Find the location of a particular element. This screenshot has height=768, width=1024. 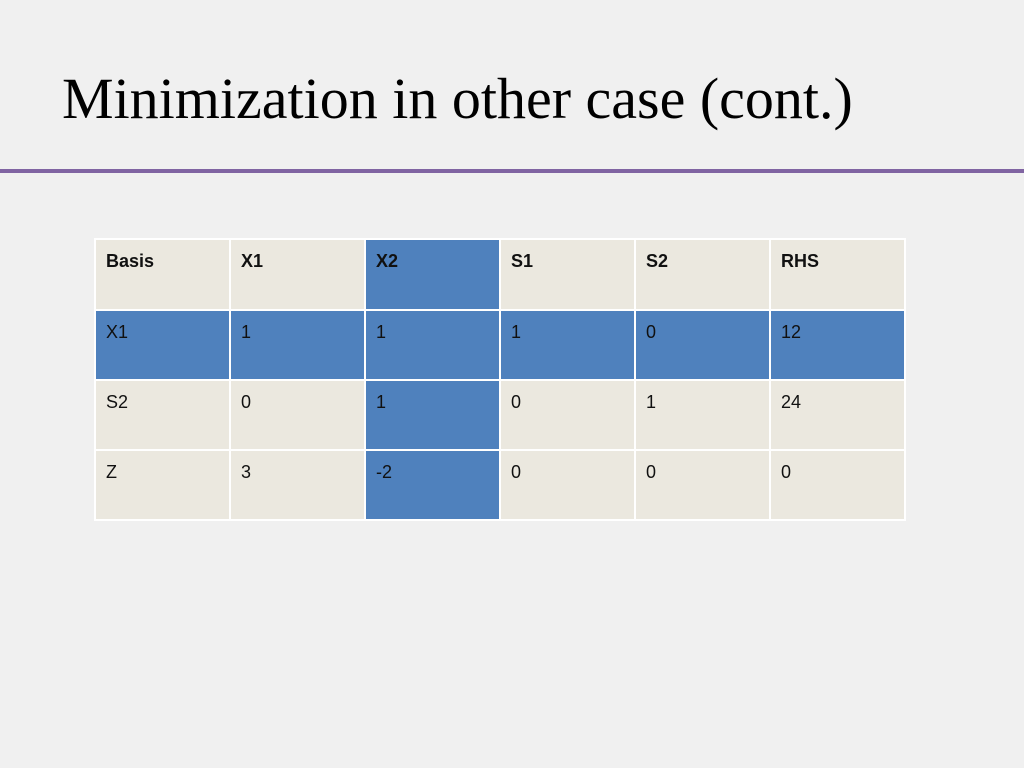

table-row: Z 3 -2 0 0 0 is located at coordinates (500, 485).